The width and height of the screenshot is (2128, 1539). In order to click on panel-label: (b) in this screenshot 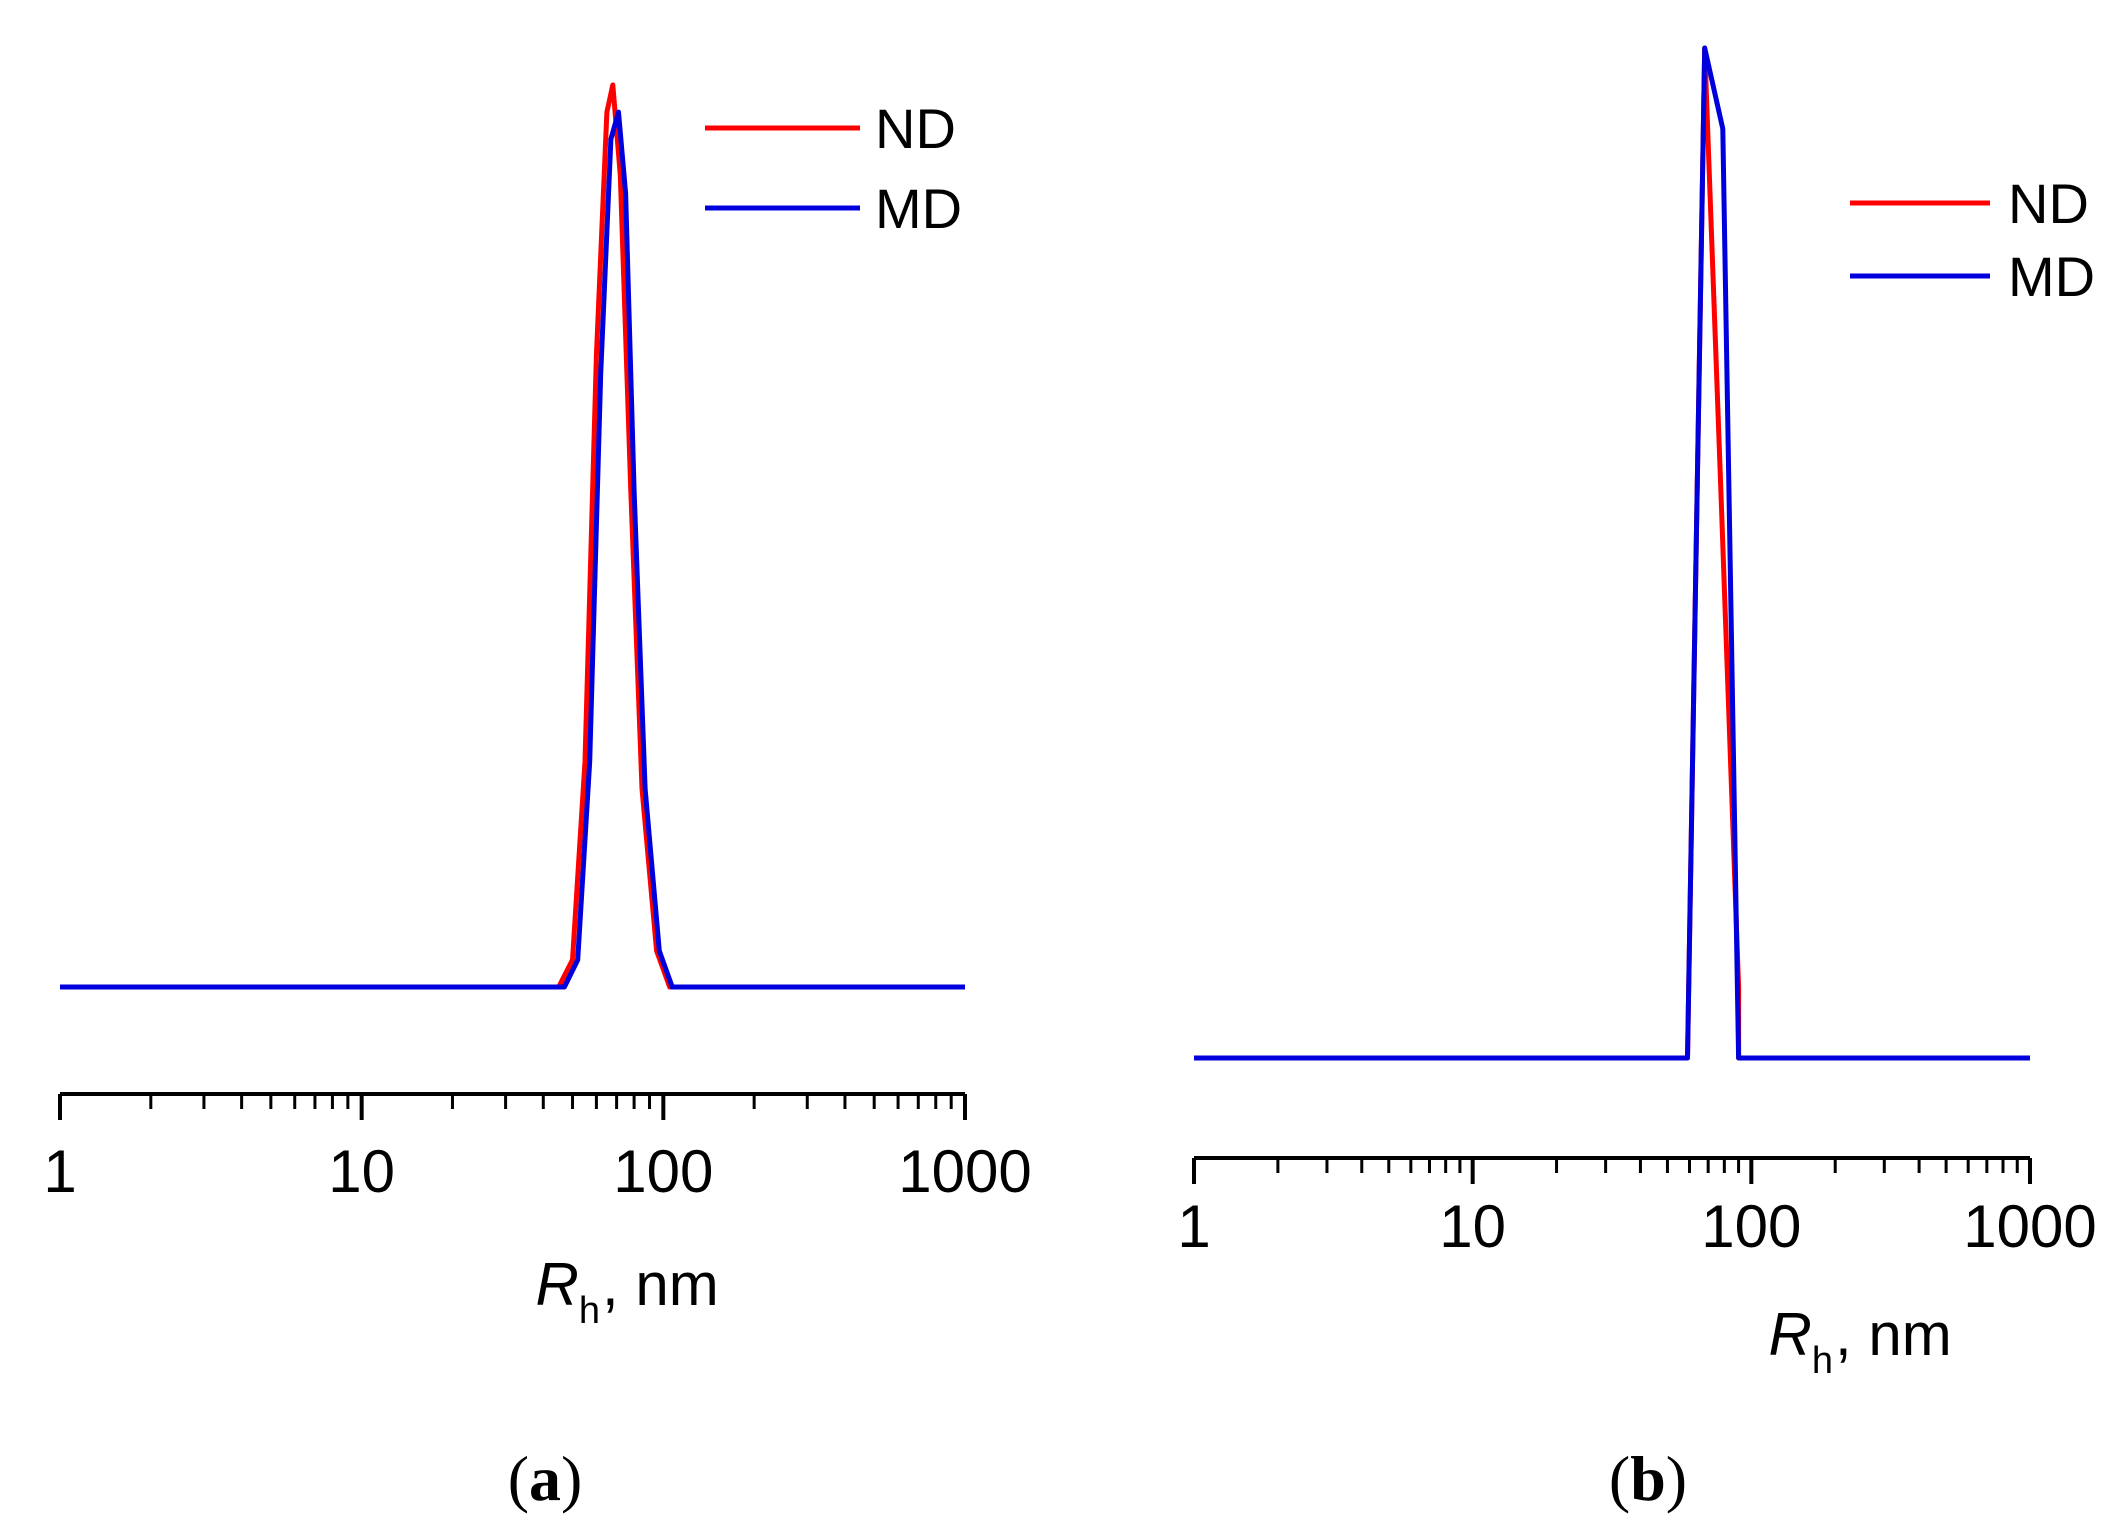, I will do `click(1648, 1478)`.